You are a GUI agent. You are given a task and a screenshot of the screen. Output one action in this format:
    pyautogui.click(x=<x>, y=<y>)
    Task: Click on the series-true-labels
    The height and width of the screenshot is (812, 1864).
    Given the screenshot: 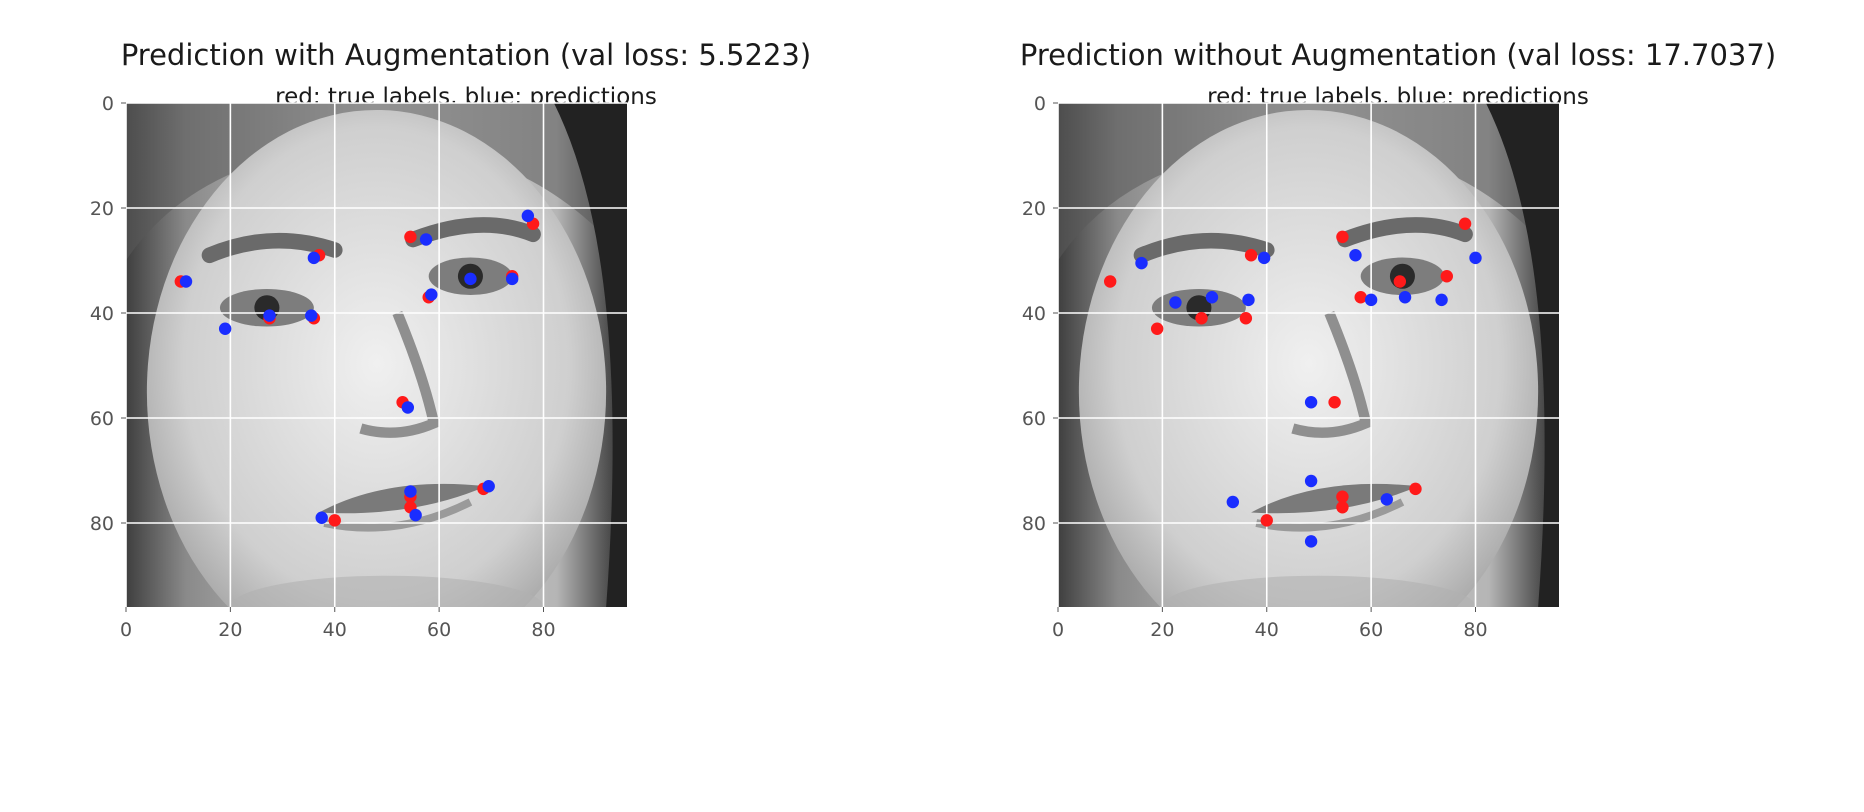 What is the action you would take?
    pyautogui.click(x=1287, y=372)
    